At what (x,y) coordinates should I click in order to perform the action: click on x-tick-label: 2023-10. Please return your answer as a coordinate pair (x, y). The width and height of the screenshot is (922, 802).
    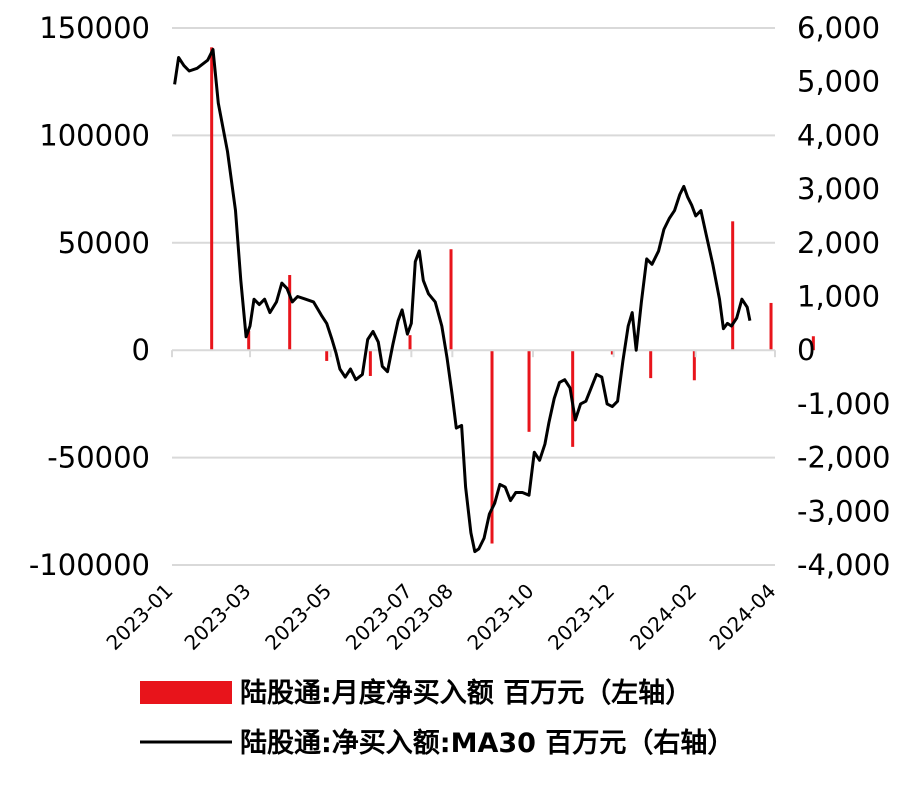
    Looking at the image, I should click on (500, 617).